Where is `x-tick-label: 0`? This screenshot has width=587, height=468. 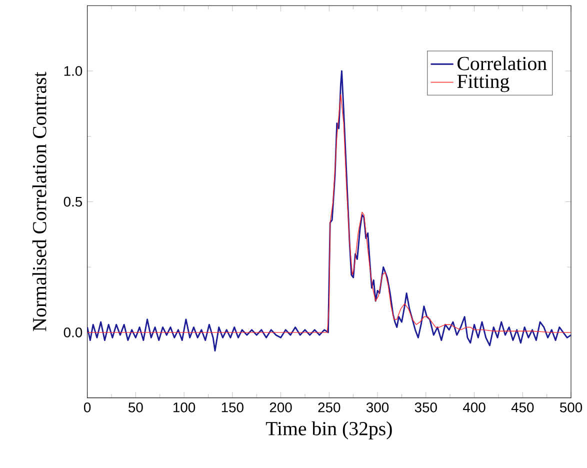
x-tick-label: 0 is located at coordinates (87, 407).